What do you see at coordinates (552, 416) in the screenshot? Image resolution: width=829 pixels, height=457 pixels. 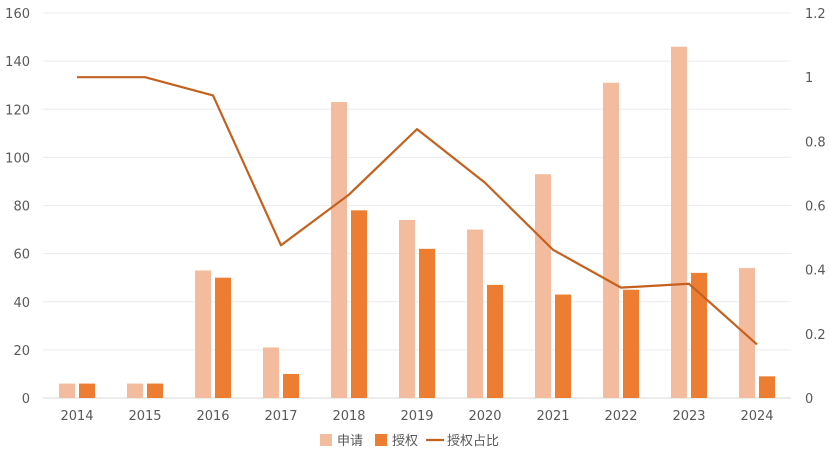 I see `x-tick-label: 2021` at bounding box center [552, 416].